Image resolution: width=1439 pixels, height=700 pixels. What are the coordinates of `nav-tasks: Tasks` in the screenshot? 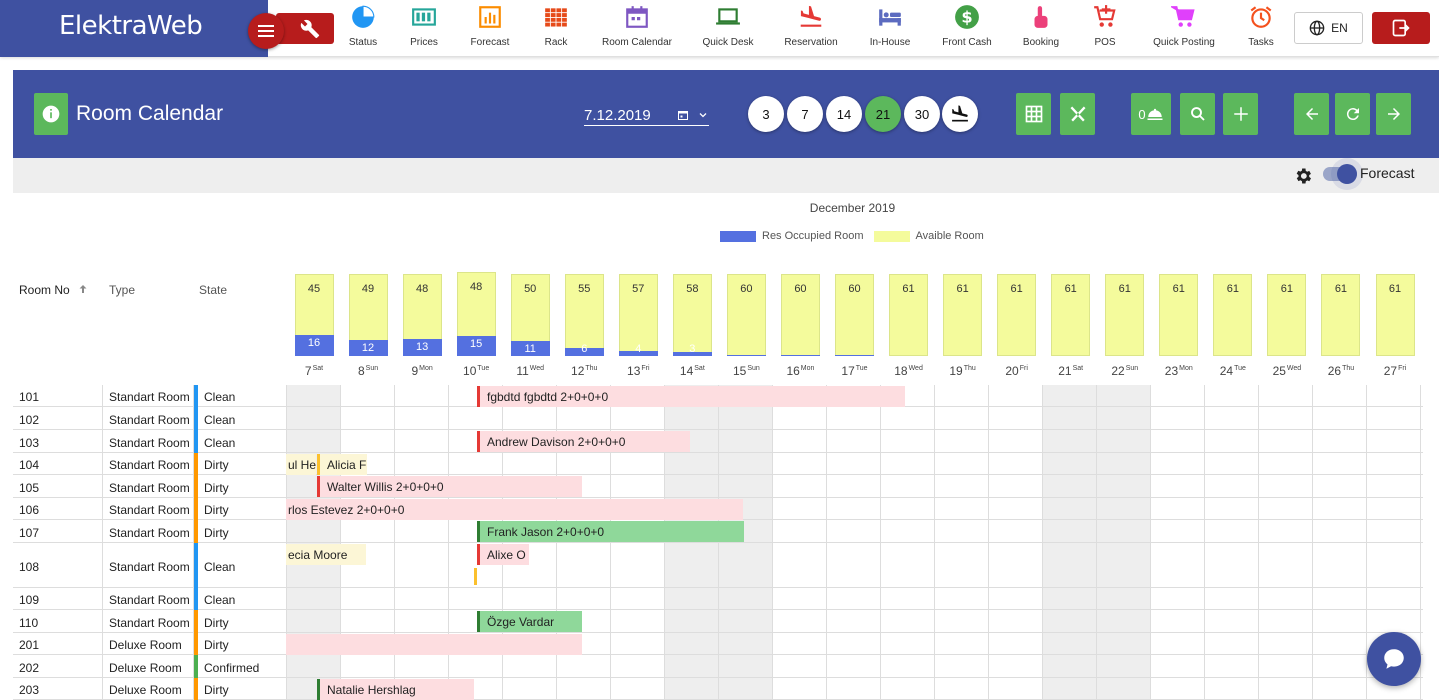 It's located at (1261, 28).